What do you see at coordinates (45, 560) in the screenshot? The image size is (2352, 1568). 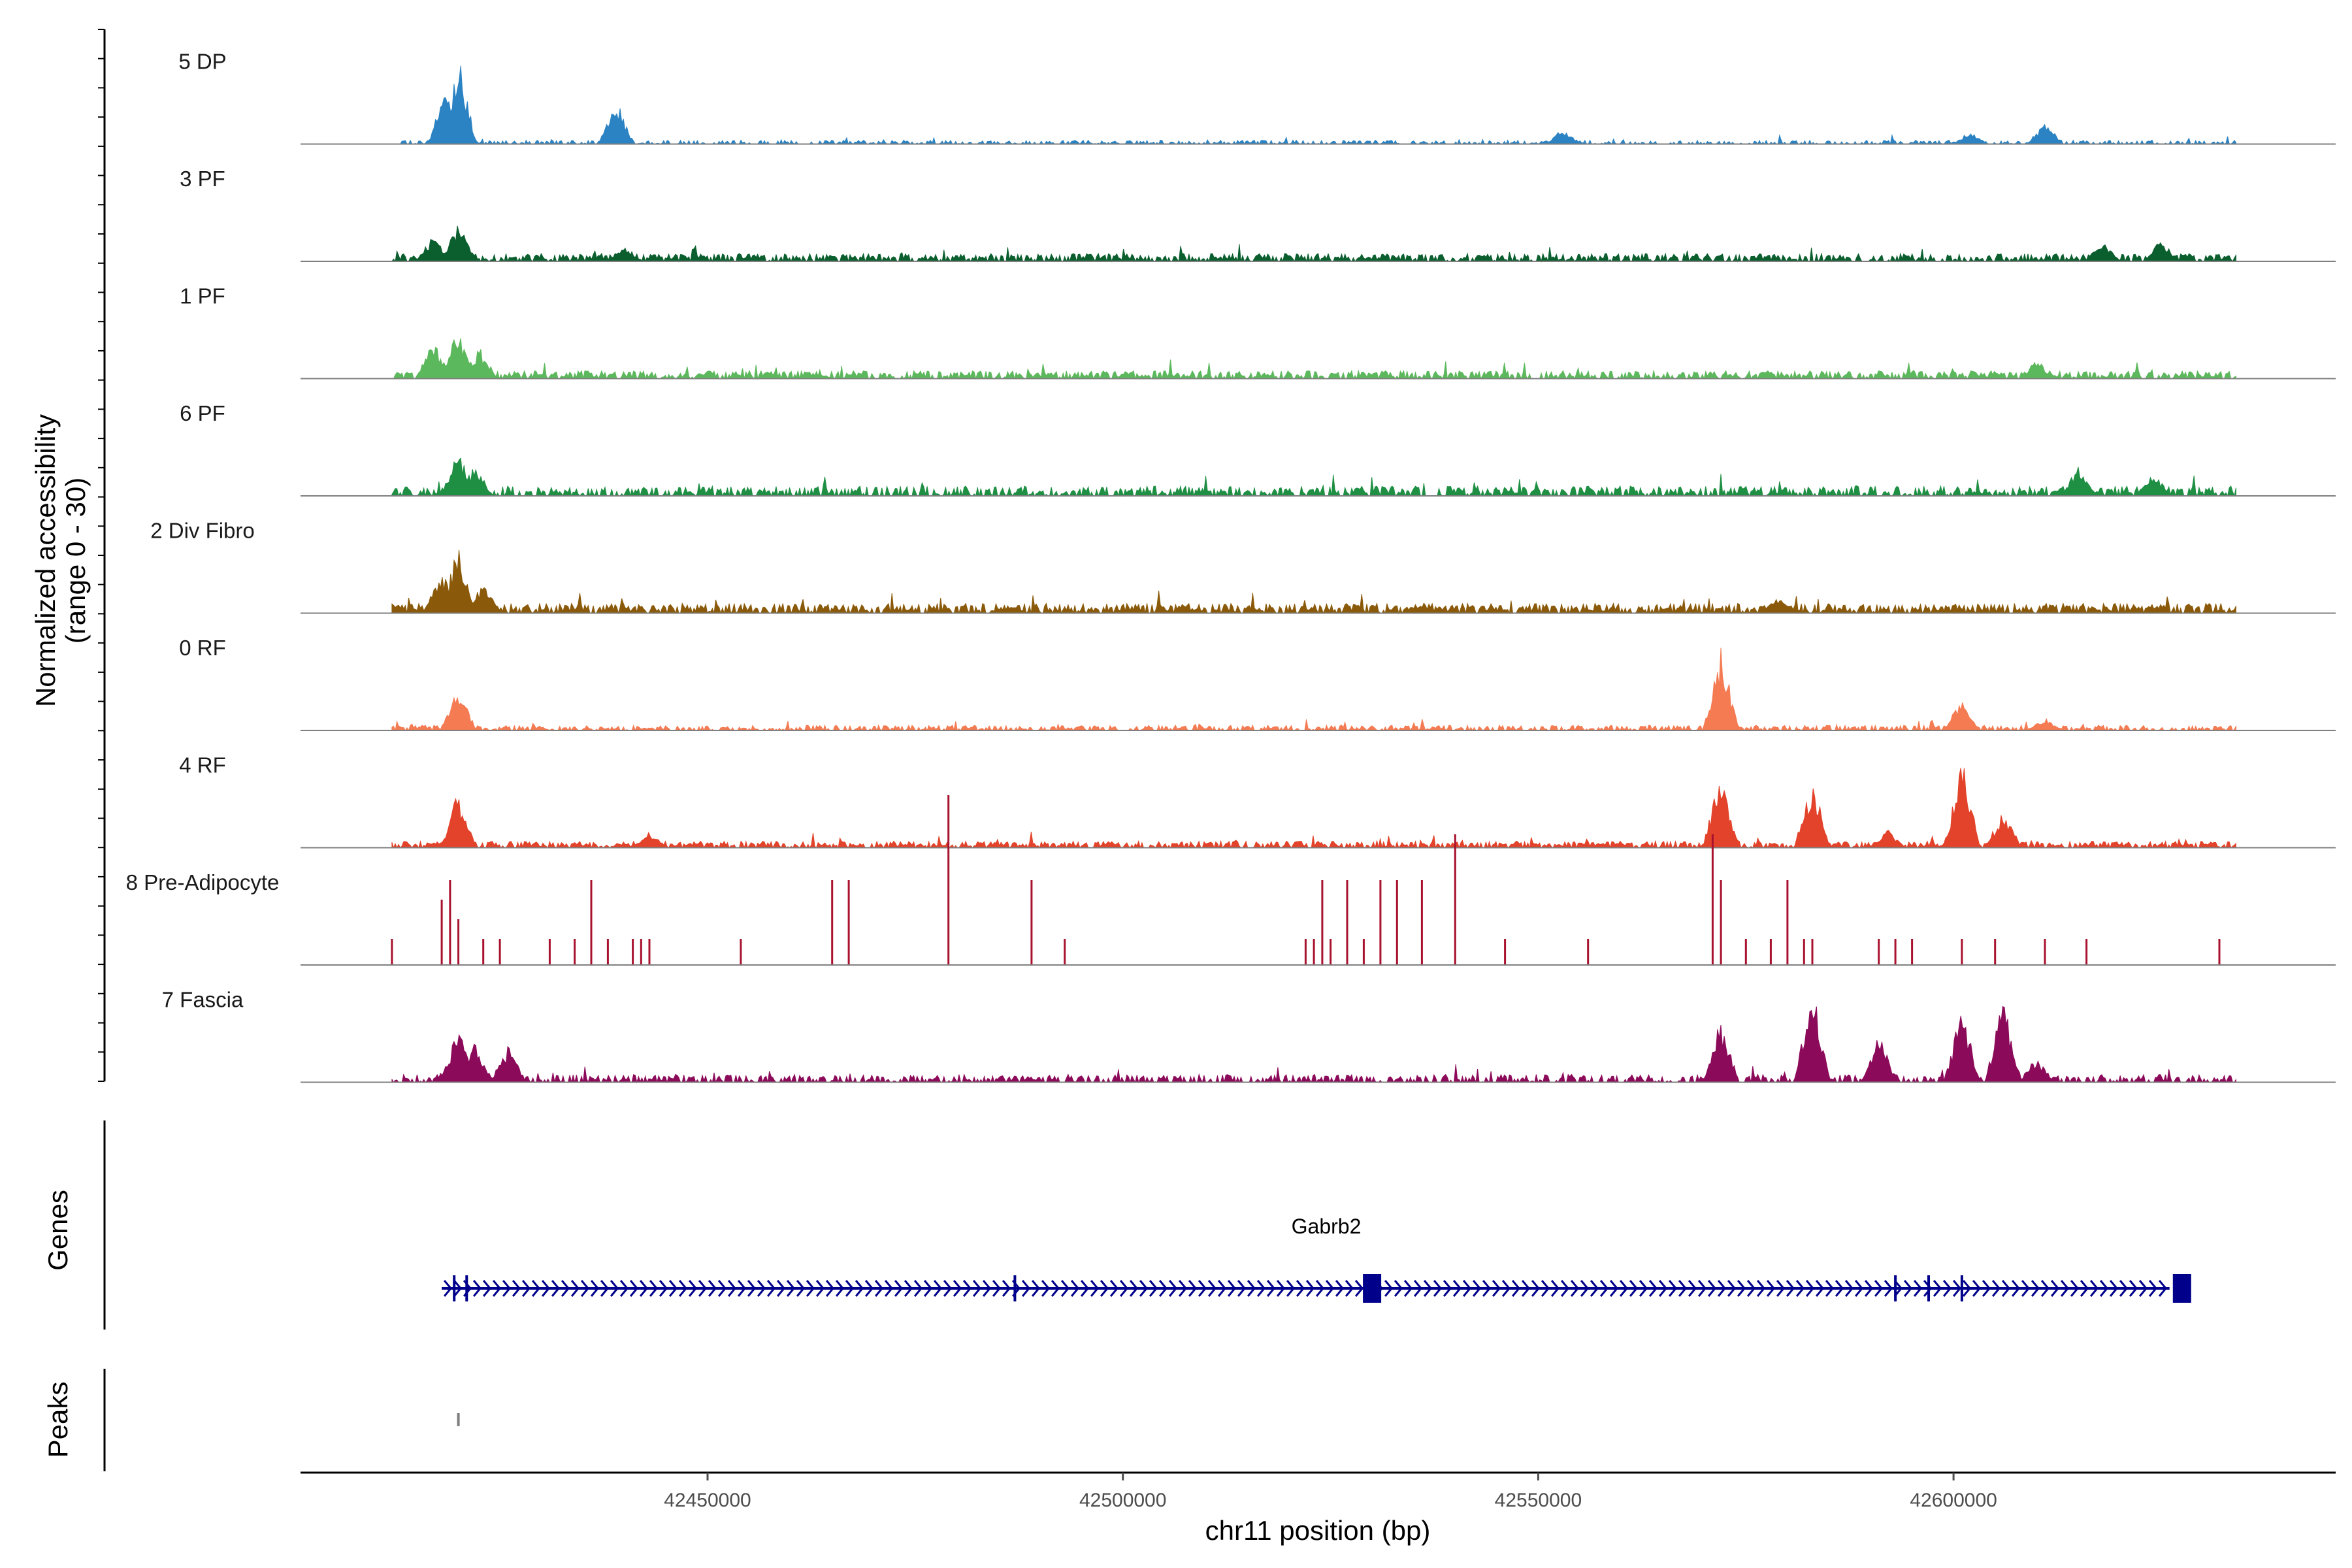 I see `coverage-ylabel: Normalized accessibility` at bounding box center [45, 560].